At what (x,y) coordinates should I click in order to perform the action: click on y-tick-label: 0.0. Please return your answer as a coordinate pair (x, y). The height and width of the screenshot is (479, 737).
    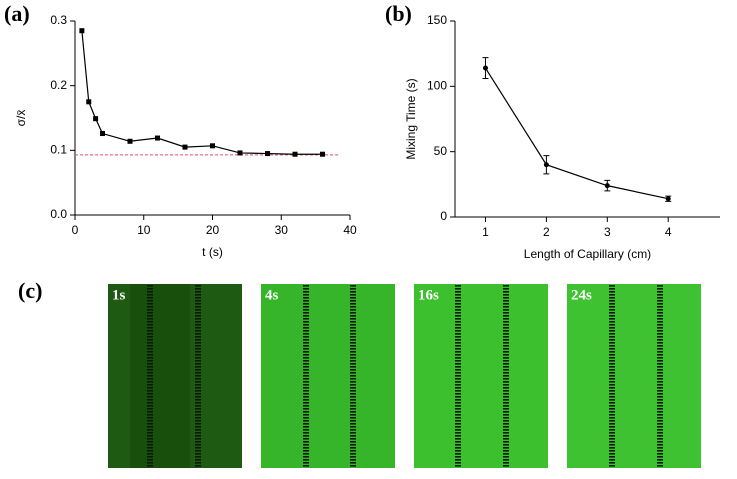
    Looking at the image, I should click on (58, 214).